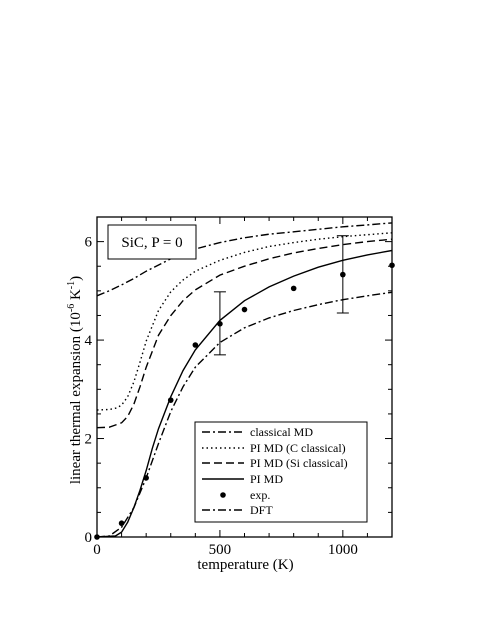 This screenshot has height=635, width=491. Describe the element at coordinates (89, 341) in the screenshot. I see `y-tick-label: 4` at that location.